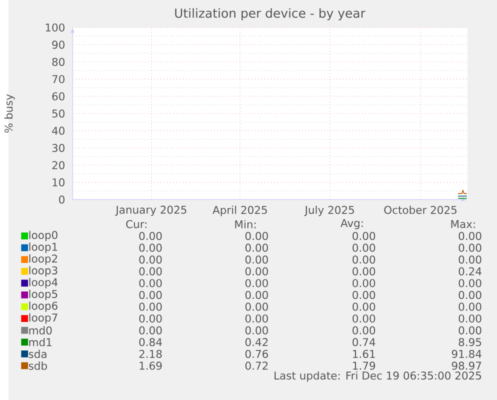 This screenshot has width=497, height=400. Describe the element at coordinates (43, 295) in the screenshot. I see `legend-label: loop5` at that location.